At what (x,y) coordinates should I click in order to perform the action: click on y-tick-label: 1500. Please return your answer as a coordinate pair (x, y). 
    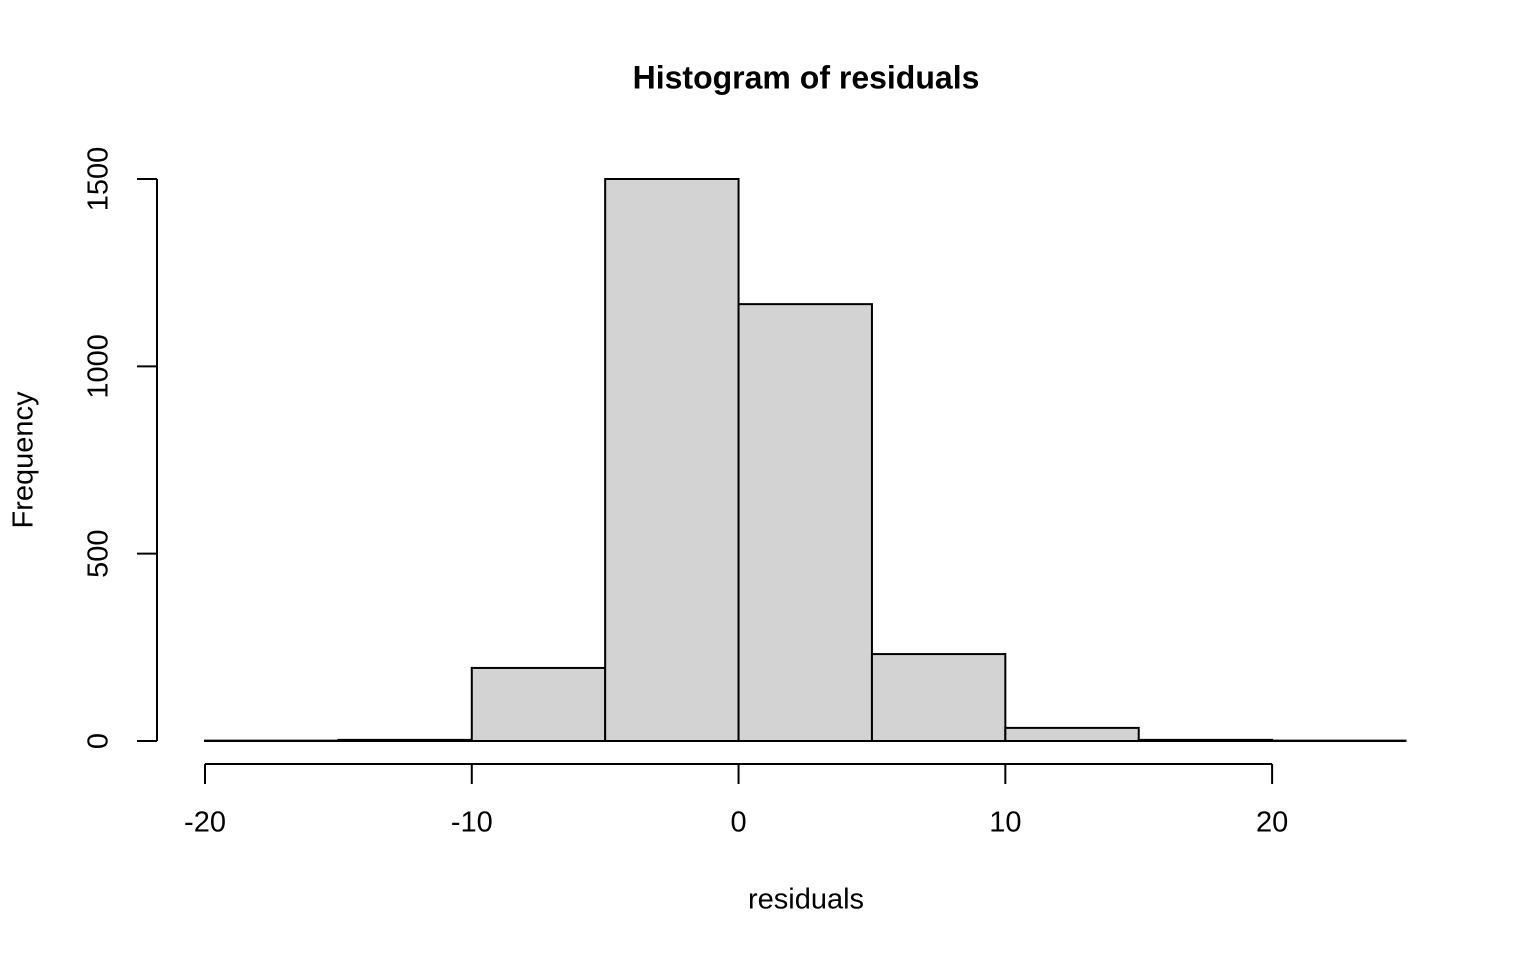
    Looking at the image, I should click on (99, 179).